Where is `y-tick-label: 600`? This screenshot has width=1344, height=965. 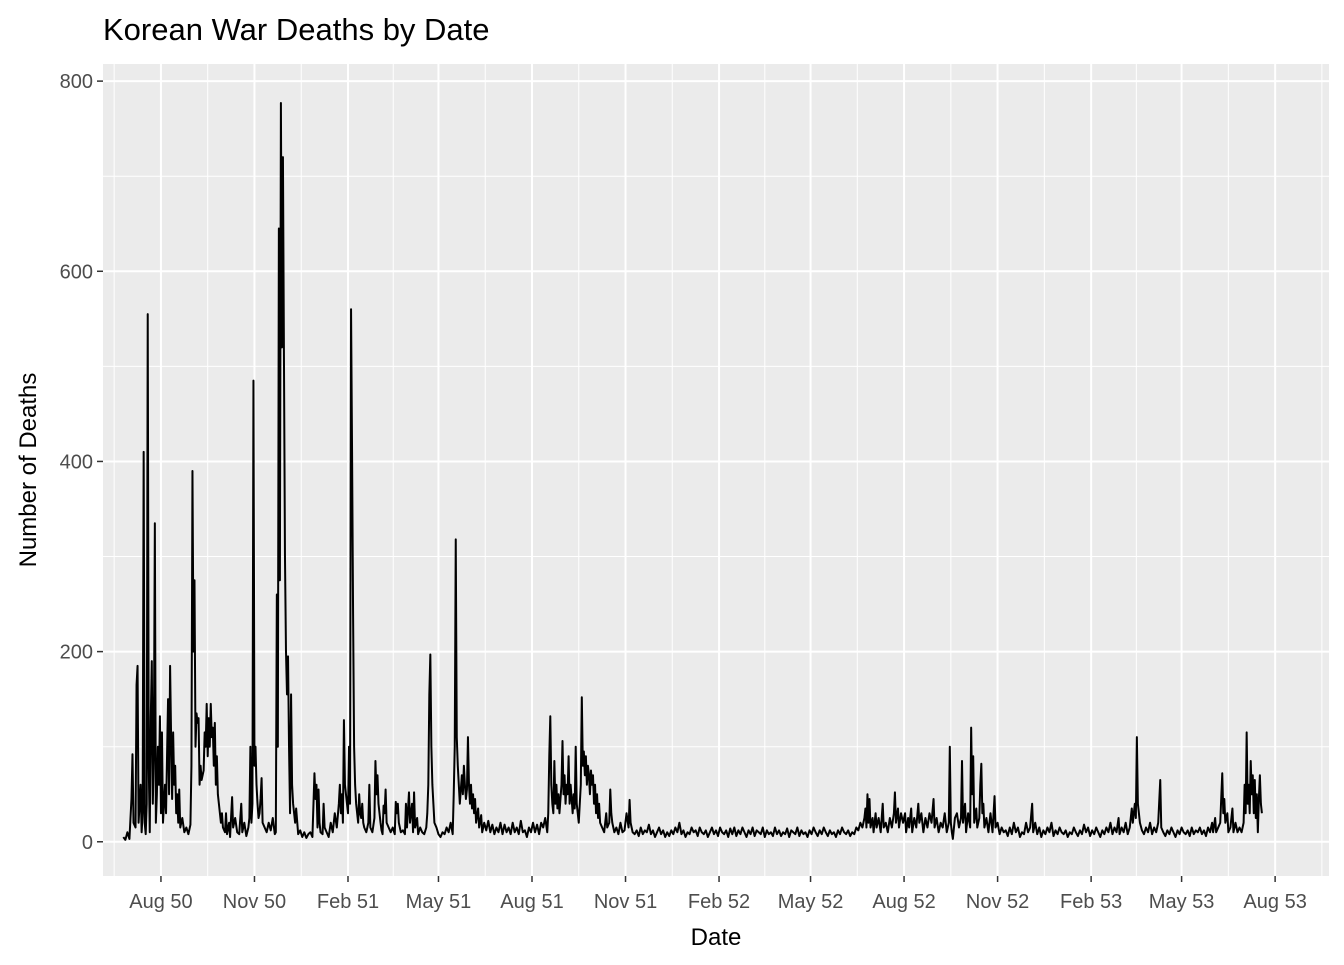
y-tick-label: 600 is located at coordinates (76, 272).